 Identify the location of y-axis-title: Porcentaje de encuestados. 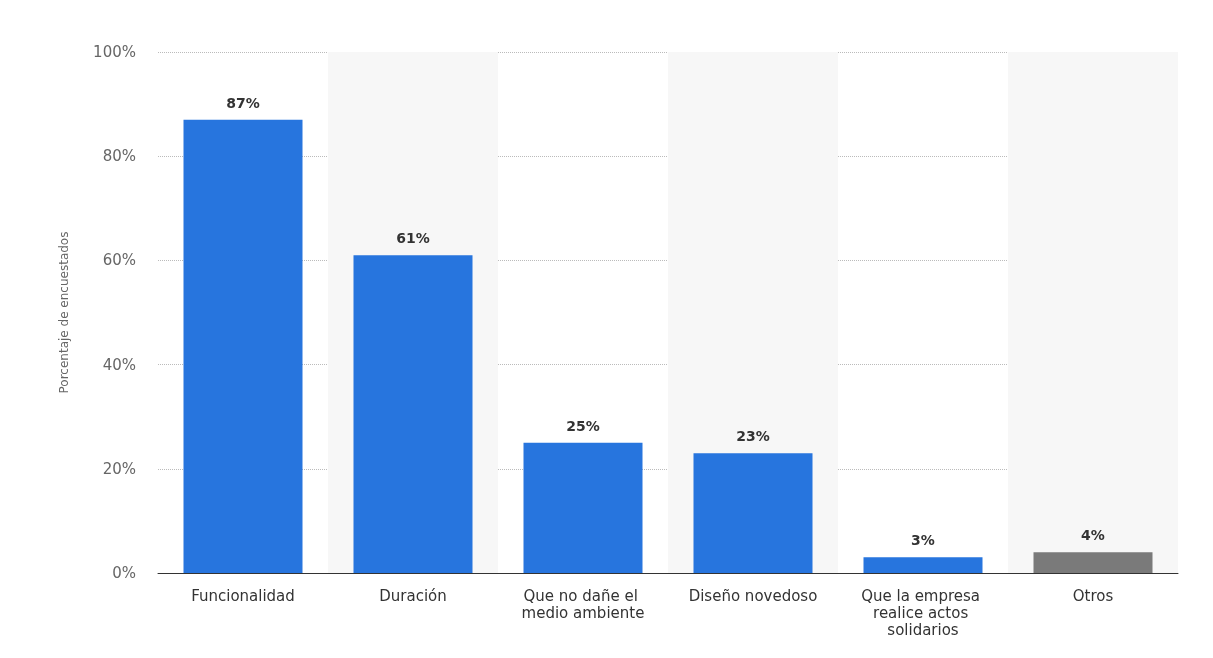
(64, 312).